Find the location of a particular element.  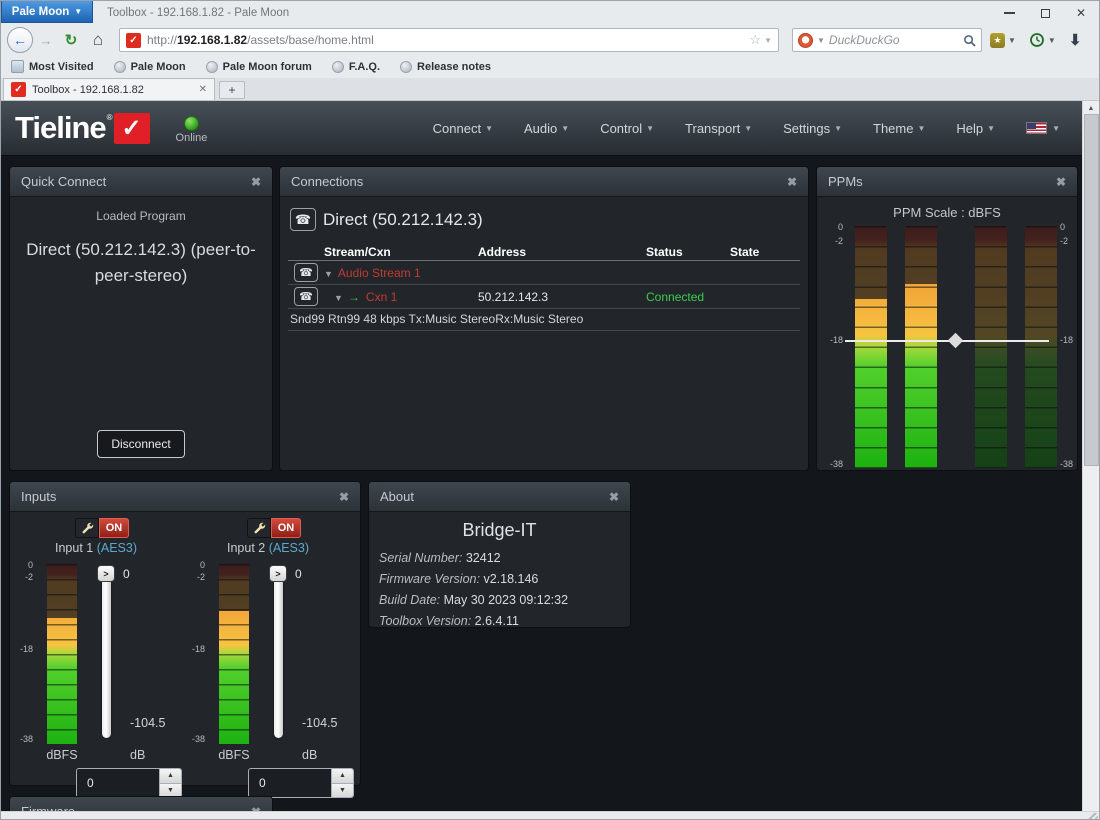

input1-gain-spinner: ▲ ▼ is located at coordinates (129, 783).